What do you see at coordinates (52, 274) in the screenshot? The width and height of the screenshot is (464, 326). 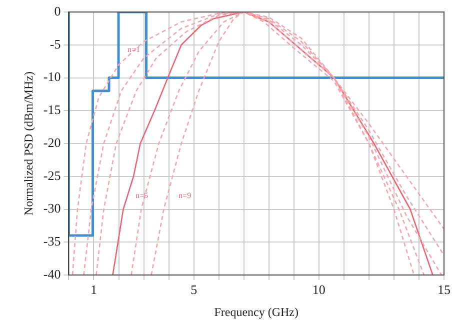 I see `y-tick-label: -40` at bounding box center [52, 274].